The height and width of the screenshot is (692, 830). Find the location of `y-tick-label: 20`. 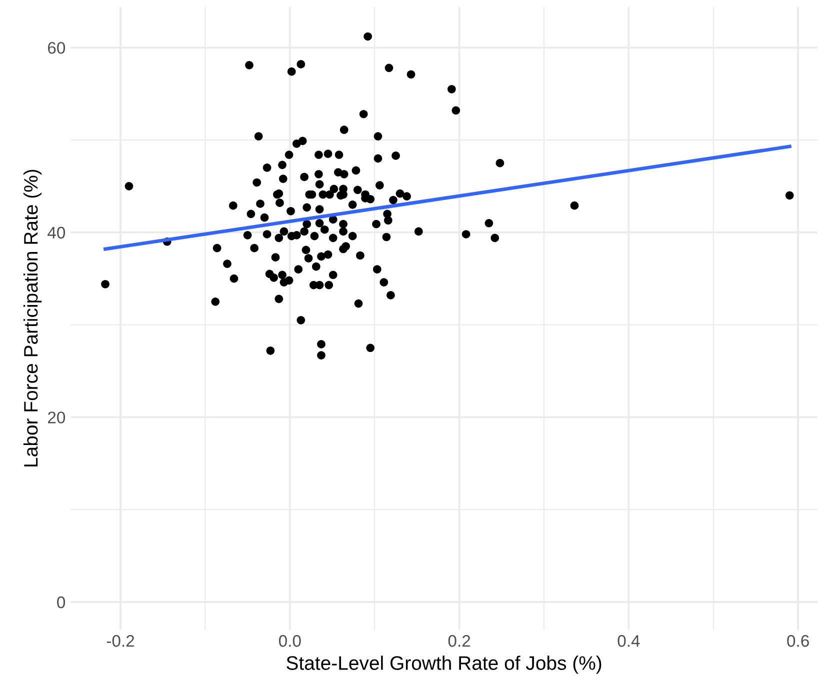

y-tick-label: 20 is located at coordinates (57, 418).